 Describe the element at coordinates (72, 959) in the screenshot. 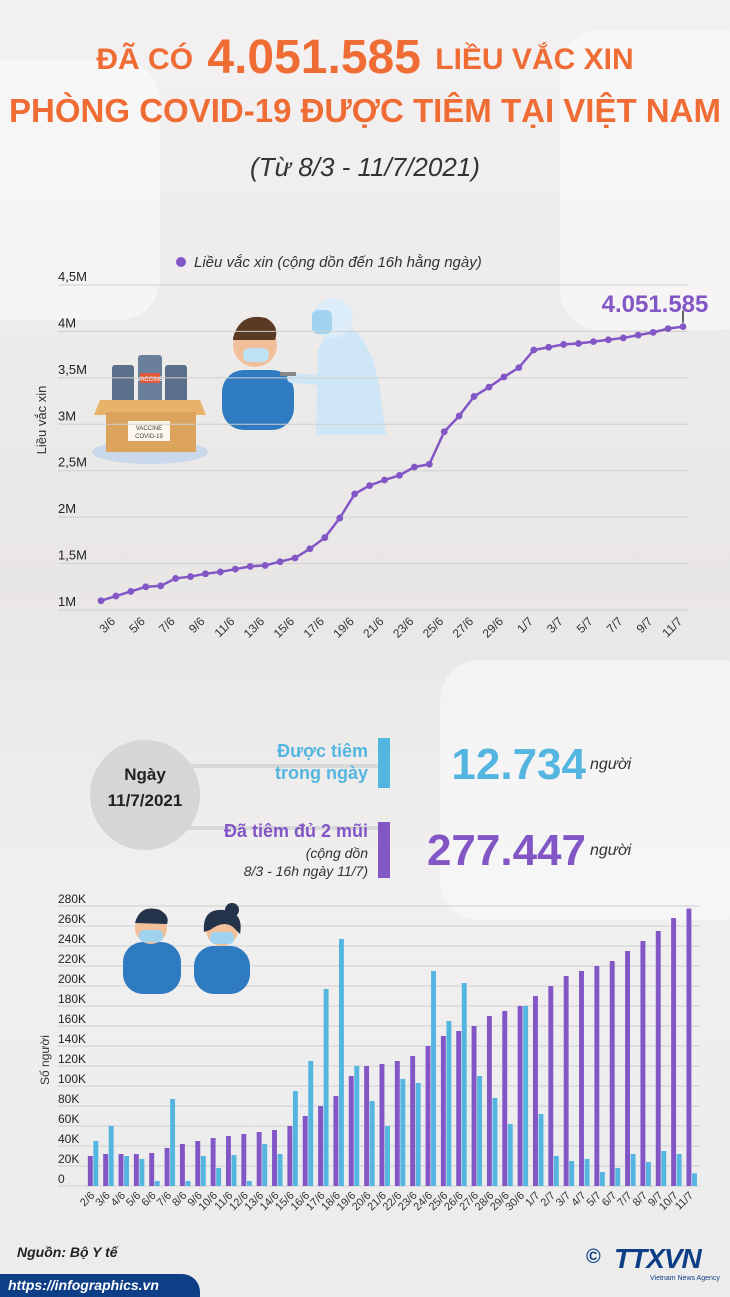

I see `bar-chart-y-tick-label: 220K` at that location.